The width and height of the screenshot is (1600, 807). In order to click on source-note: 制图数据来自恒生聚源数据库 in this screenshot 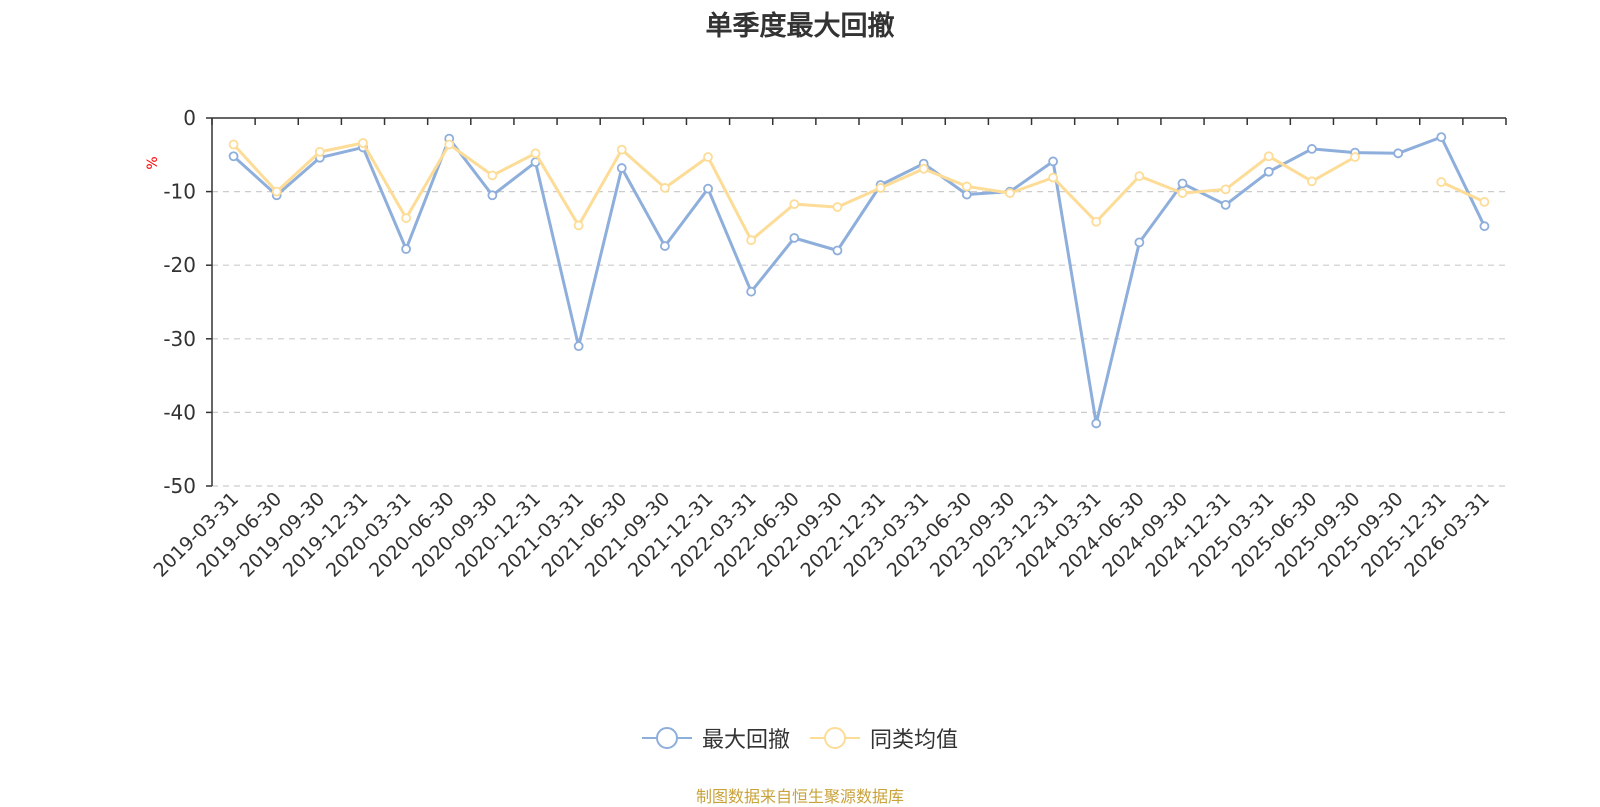, I will do `click(799, 796)`.